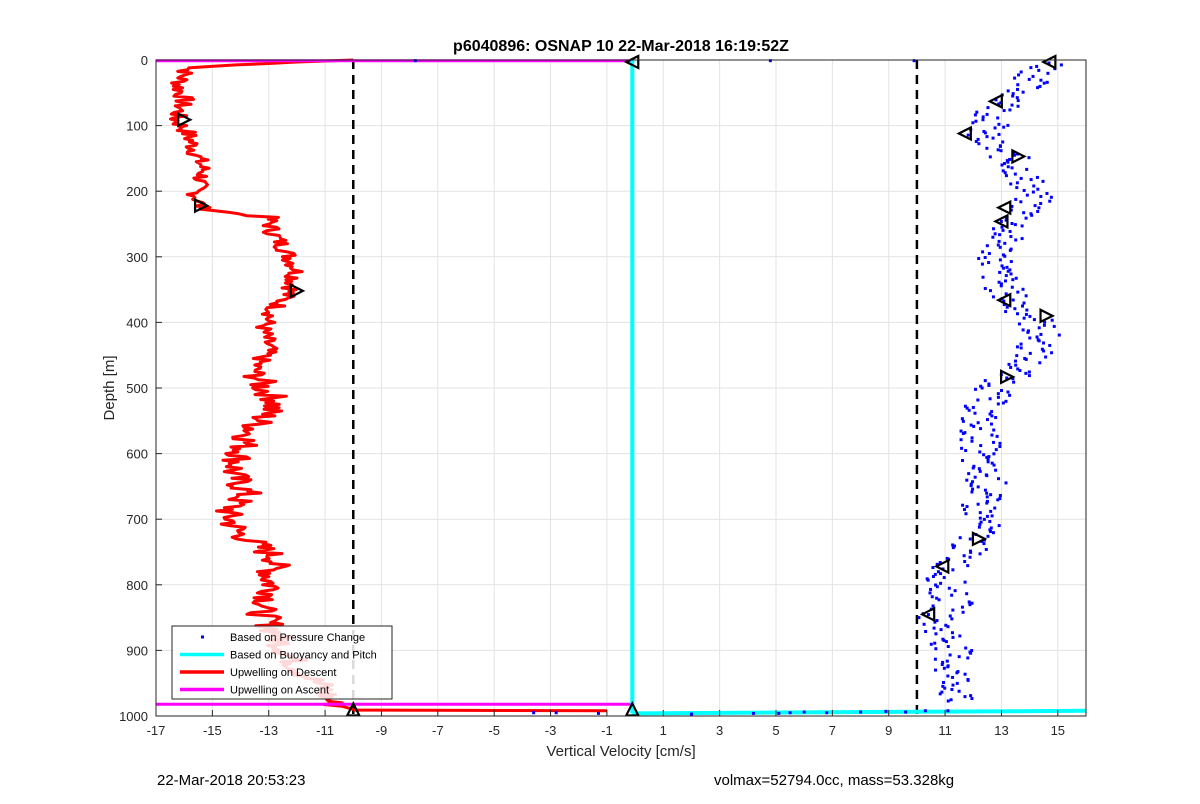  I want to click on y-tick-label: 1000, so click(133, 716).